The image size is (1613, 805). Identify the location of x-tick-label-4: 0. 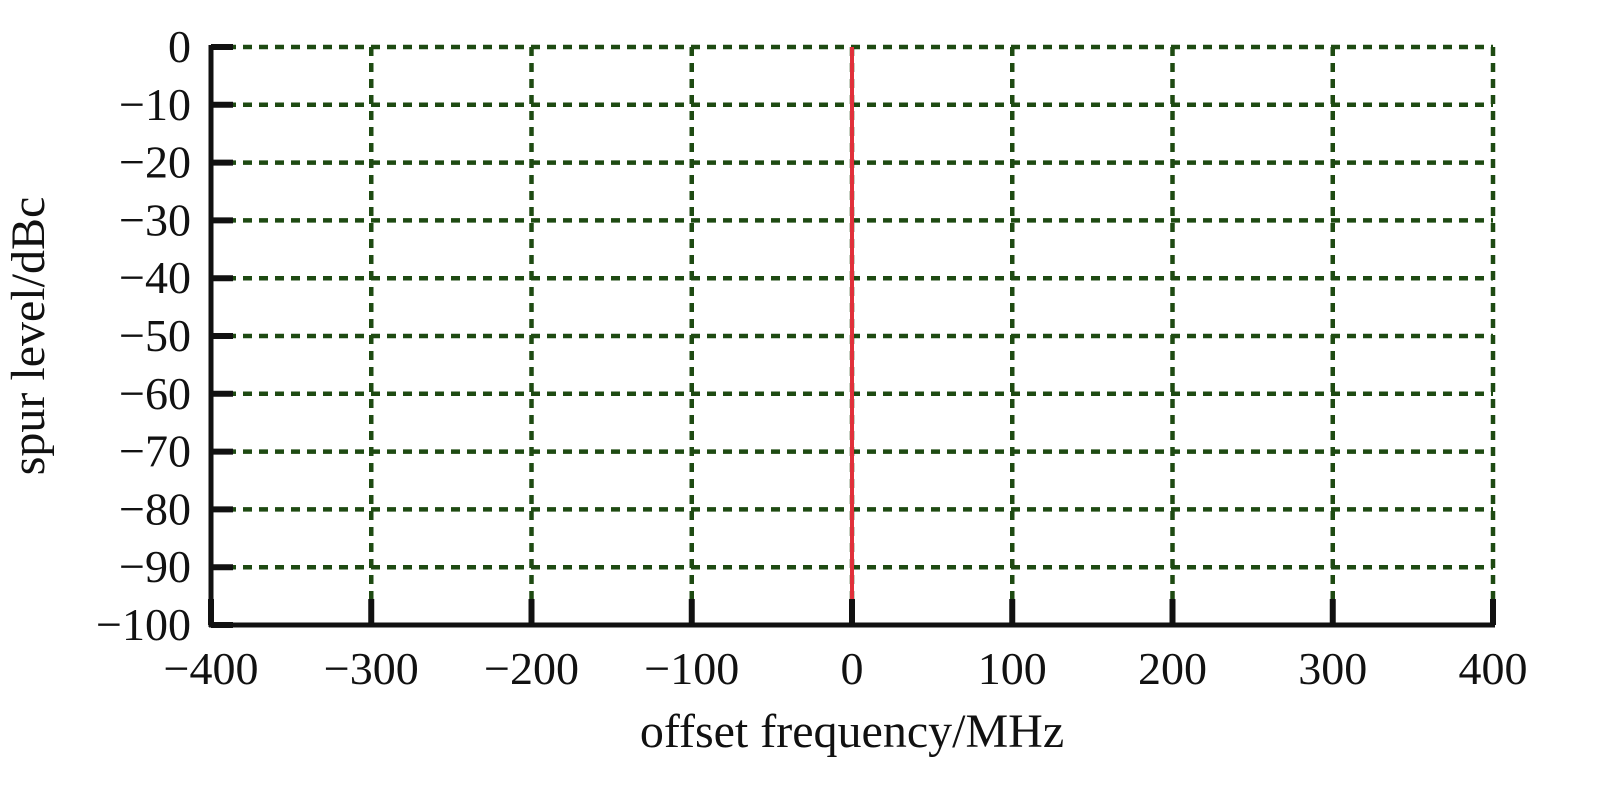
(852, 668).